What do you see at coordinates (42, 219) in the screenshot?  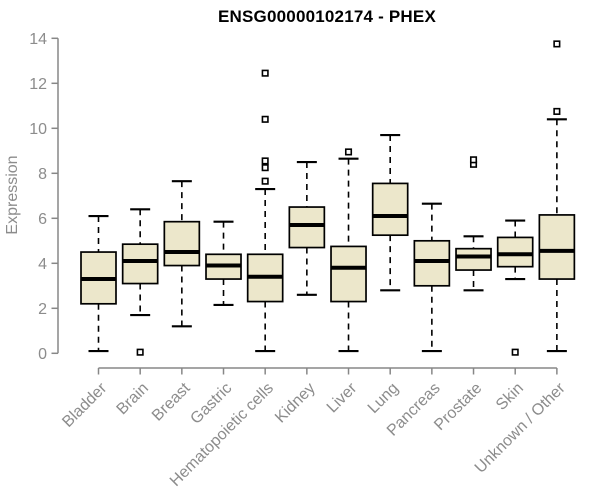 I see `y-tick-label: 6` at bounding box center [42, 219].